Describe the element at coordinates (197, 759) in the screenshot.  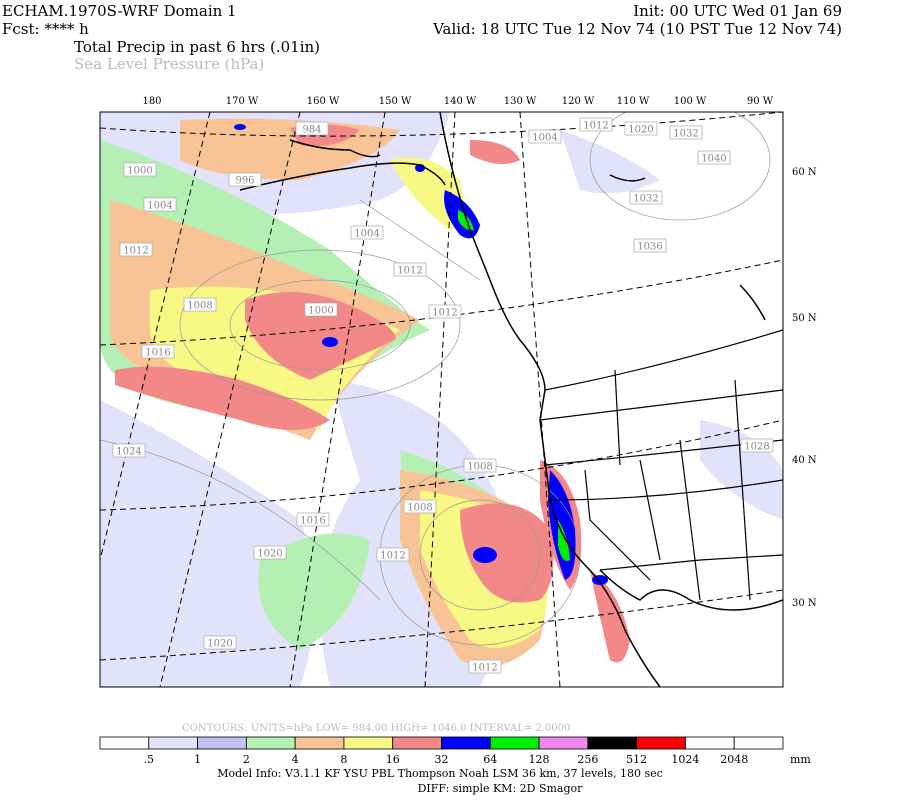
I see `colorbar-label: 1` at that location.